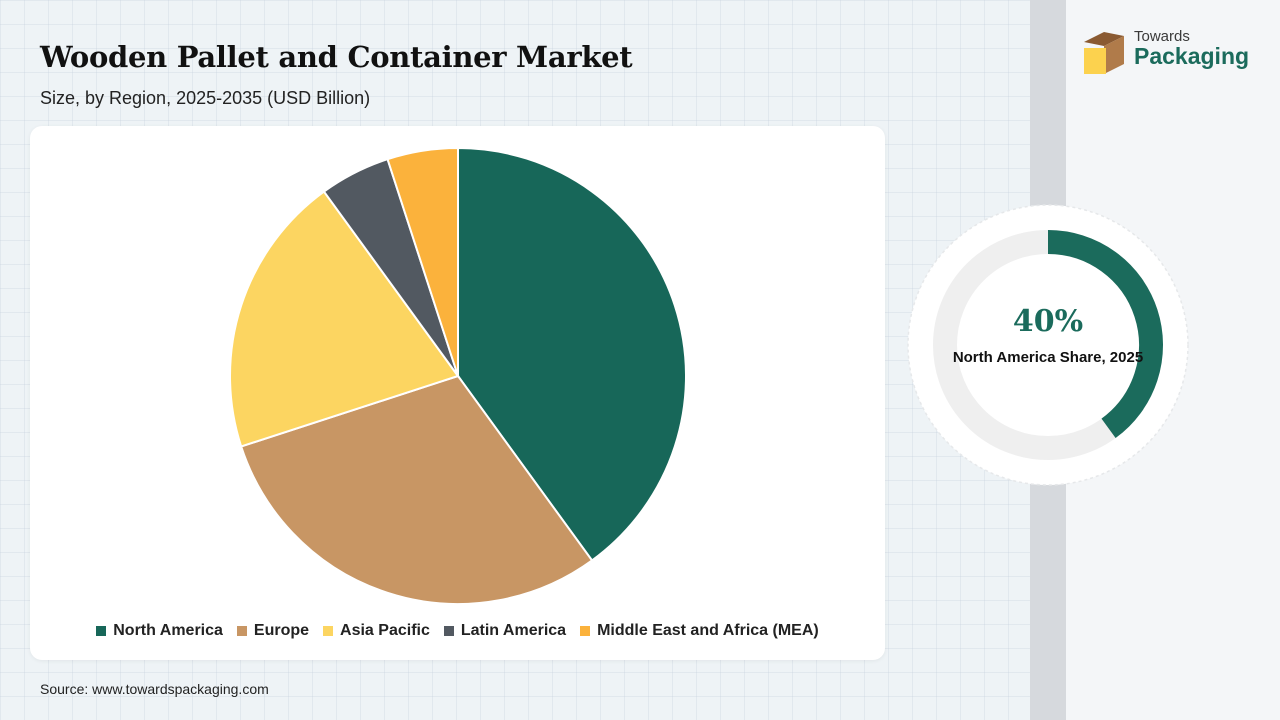 Image resolution: width=1280 pixels, height=720 pixels. I want to click on legend-item-middle-east-and-africa-mea: Middle East and Africa (MEA), so click(699, 631).